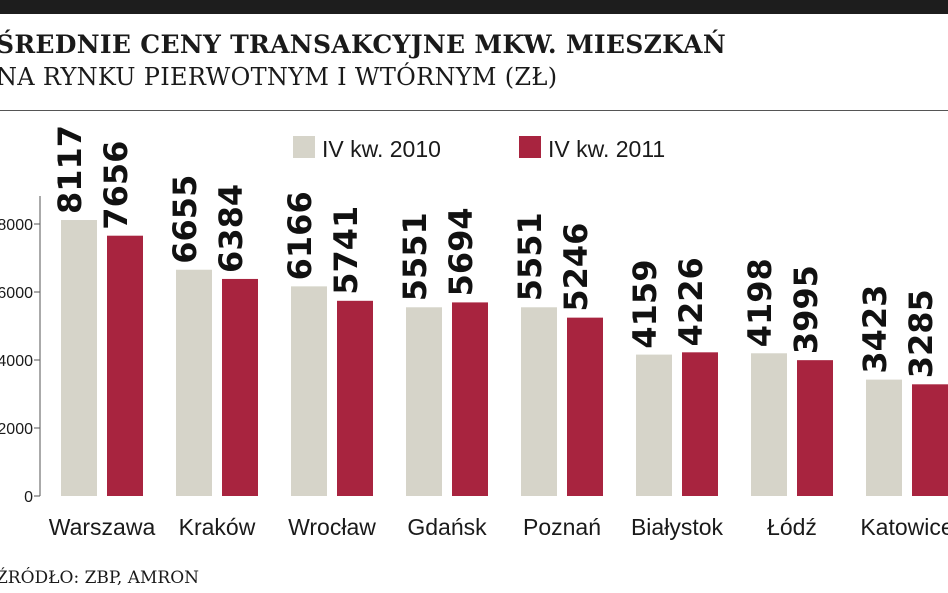 The height and width of the screenshot is (593, 948). Describe the element at coordinates (332, 527) in the screenshot. I see `category-label: Wrocław` at that location.